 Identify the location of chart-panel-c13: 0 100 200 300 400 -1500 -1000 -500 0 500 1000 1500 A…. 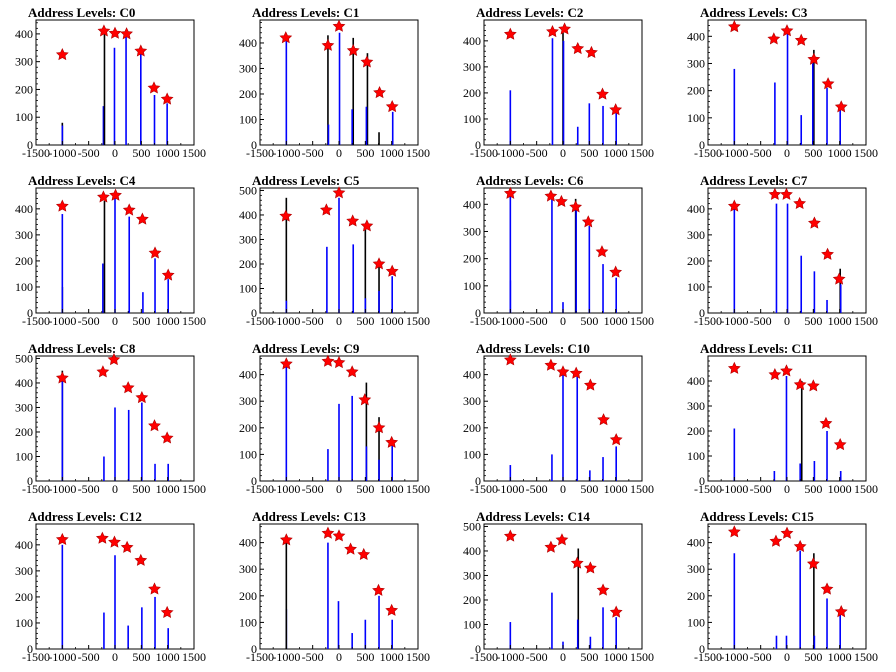
(336, 588).